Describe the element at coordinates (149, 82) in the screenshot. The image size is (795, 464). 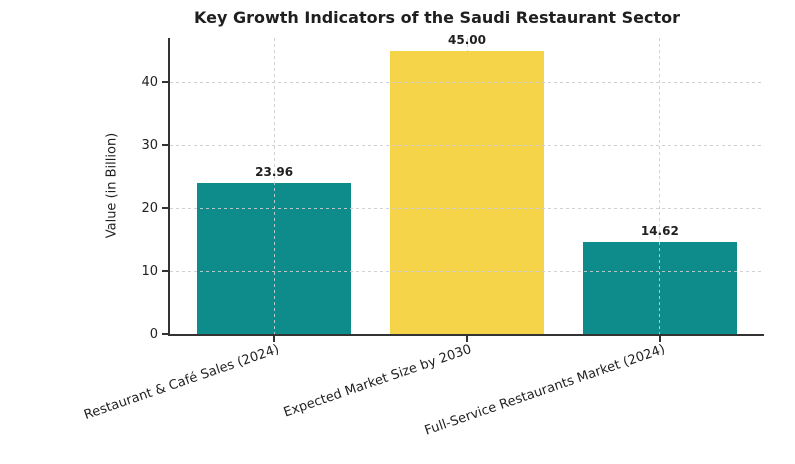
I see `y-tick-label: 40` at that location.